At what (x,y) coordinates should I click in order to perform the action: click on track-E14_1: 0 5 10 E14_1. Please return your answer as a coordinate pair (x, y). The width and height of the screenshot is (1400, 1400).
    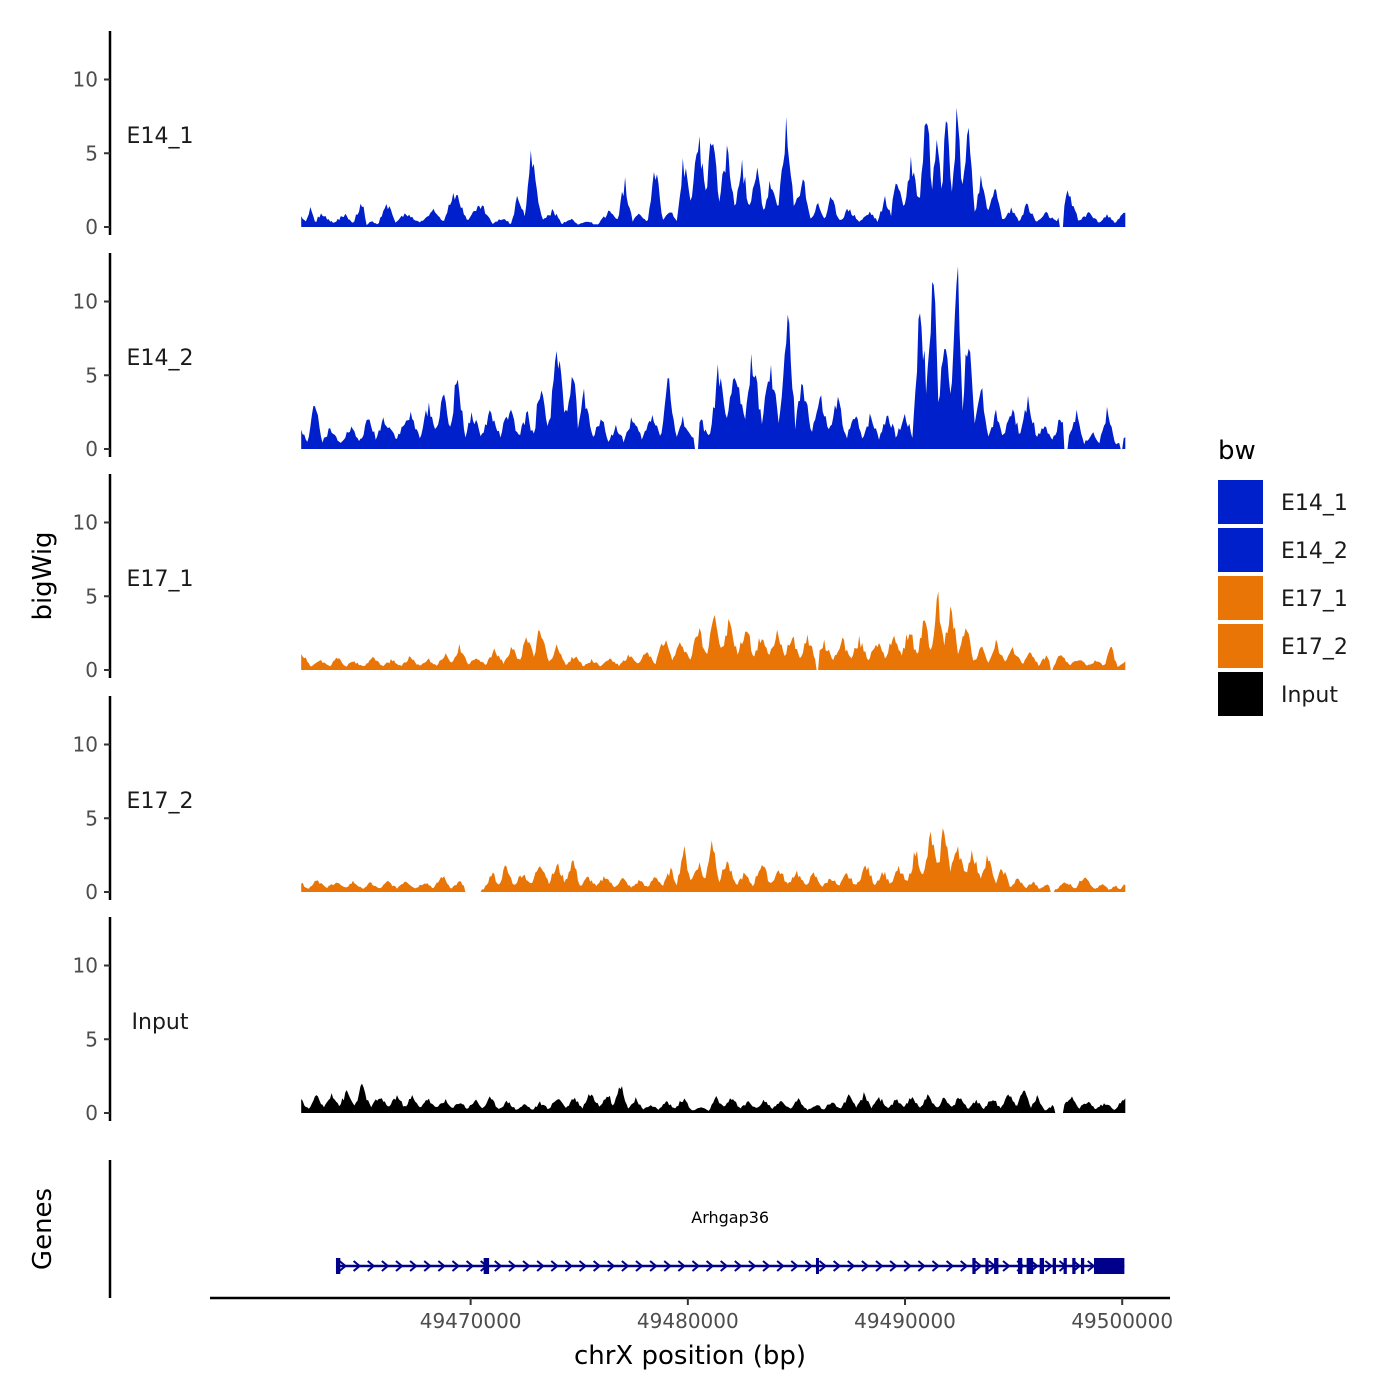
    Looking at the image, I should click on (599, 135).